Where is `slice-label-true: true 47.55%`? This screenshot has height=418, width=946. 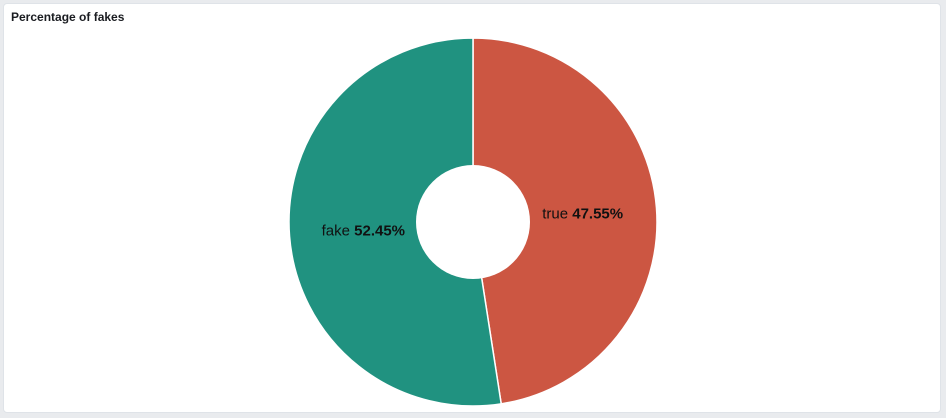 slice-label-true: true 47.55% is located at coordinates (582, 214).